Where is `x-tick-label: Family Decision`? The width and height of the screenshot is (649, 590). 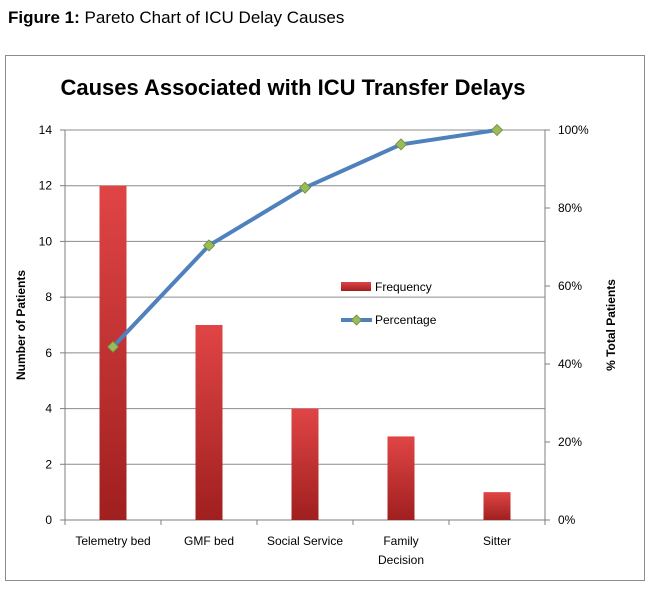
x-tick-label: Family Decision is located at coordinates (401, 550).